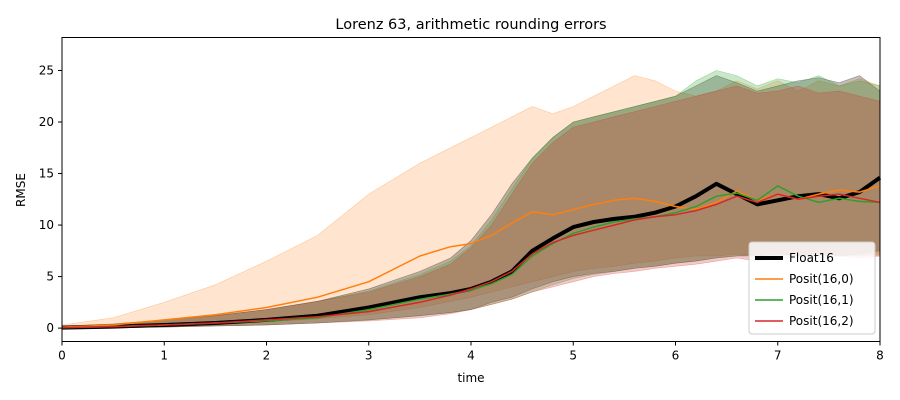  What do you see at coordinates (573, 356) in the screenshot?
I see `x-tick-label: 5` at bounding box center [573, 356].